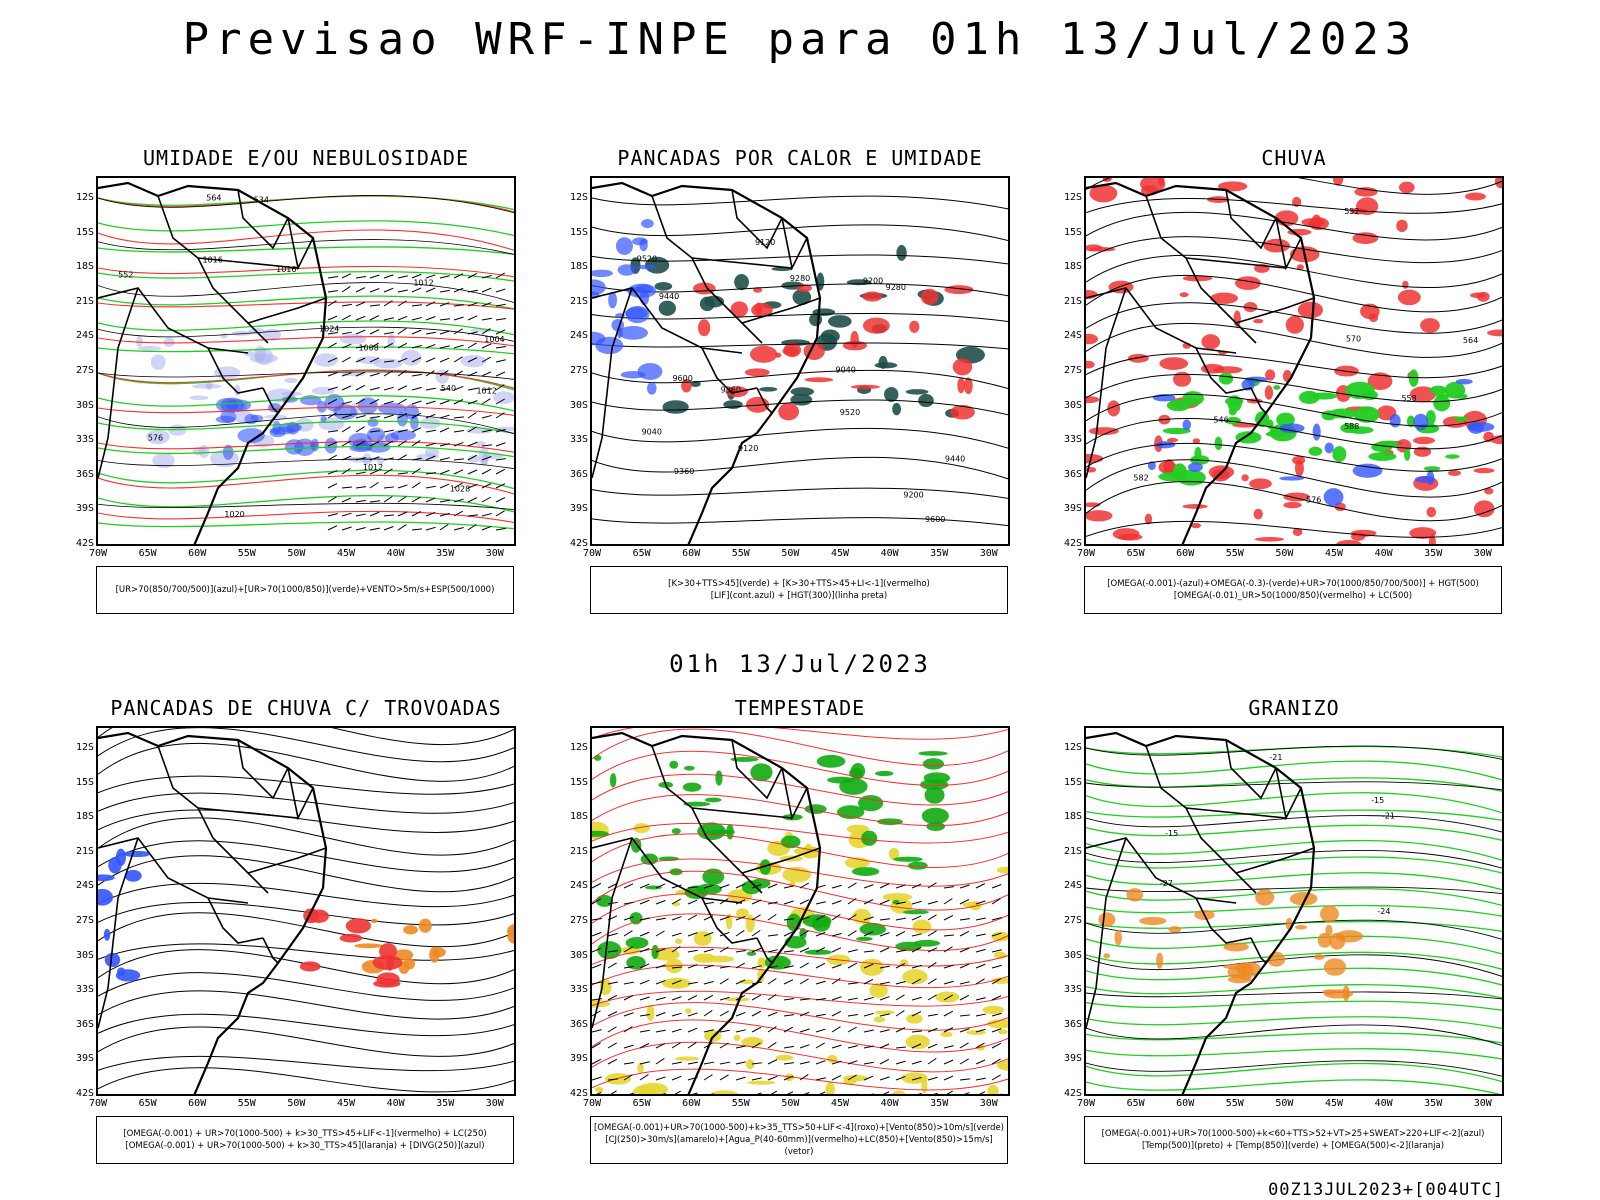 Image resolution: width=1600 pixels, height=1200 pixels. Describe the element at coordinates (955, 459) in the screenshot. I see `contour-label: 9440` at that location.